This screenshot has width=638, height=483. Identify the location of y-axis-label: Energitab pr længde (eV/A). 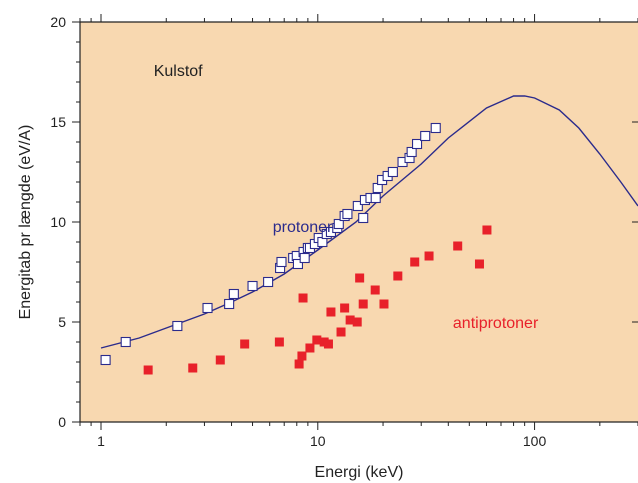
(25, 222).